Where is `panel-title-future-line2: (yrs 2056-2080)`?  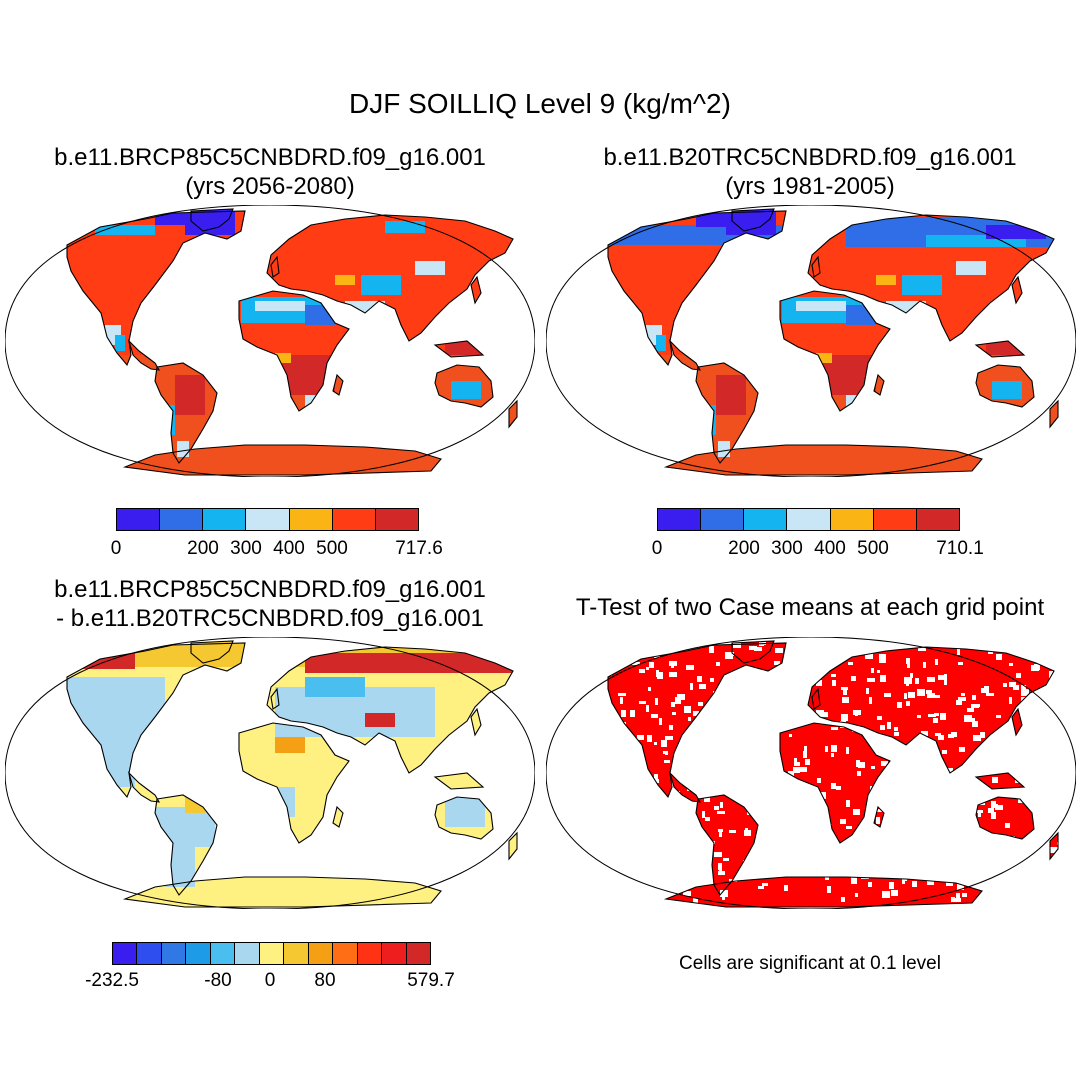
panel-title-future-line2: (yrs 2056-2080) is located at coordinates (270, 186).